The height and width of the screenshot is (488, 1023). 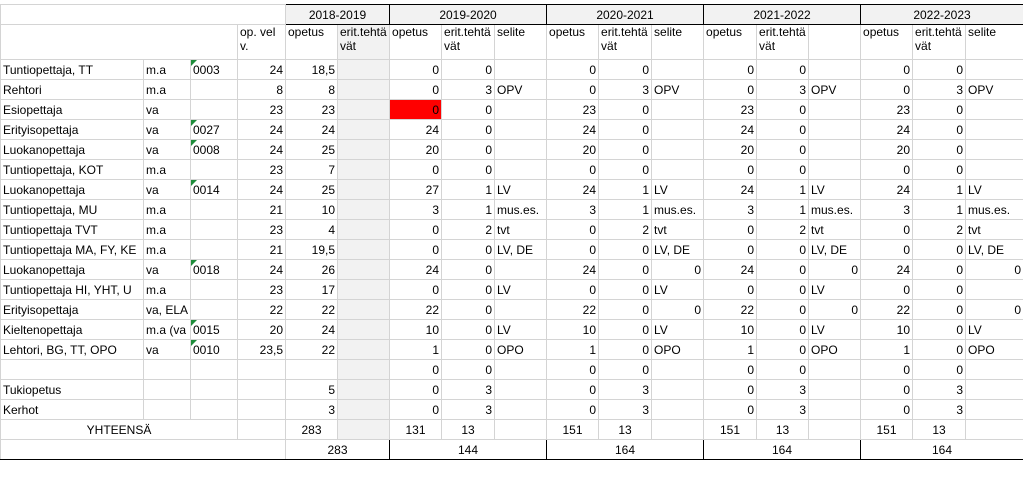 What do you see at coordinates (678, 42) in the screenshot?
I see `column-header: selite` at bounding box center [678, 42].